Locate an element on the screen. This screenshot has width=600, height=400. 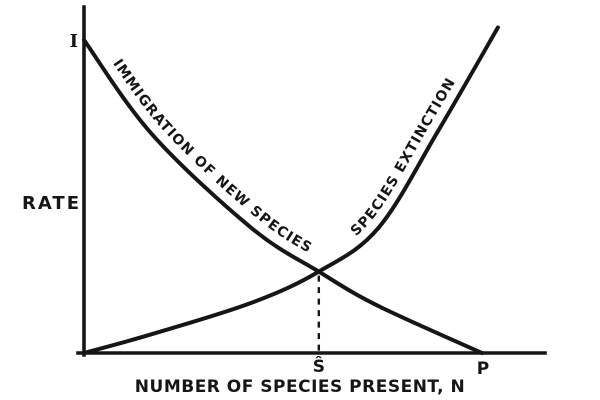
x-axis-title: NUMBER OF SPECIES PRESENT, N is located at coordinates (300, 387).